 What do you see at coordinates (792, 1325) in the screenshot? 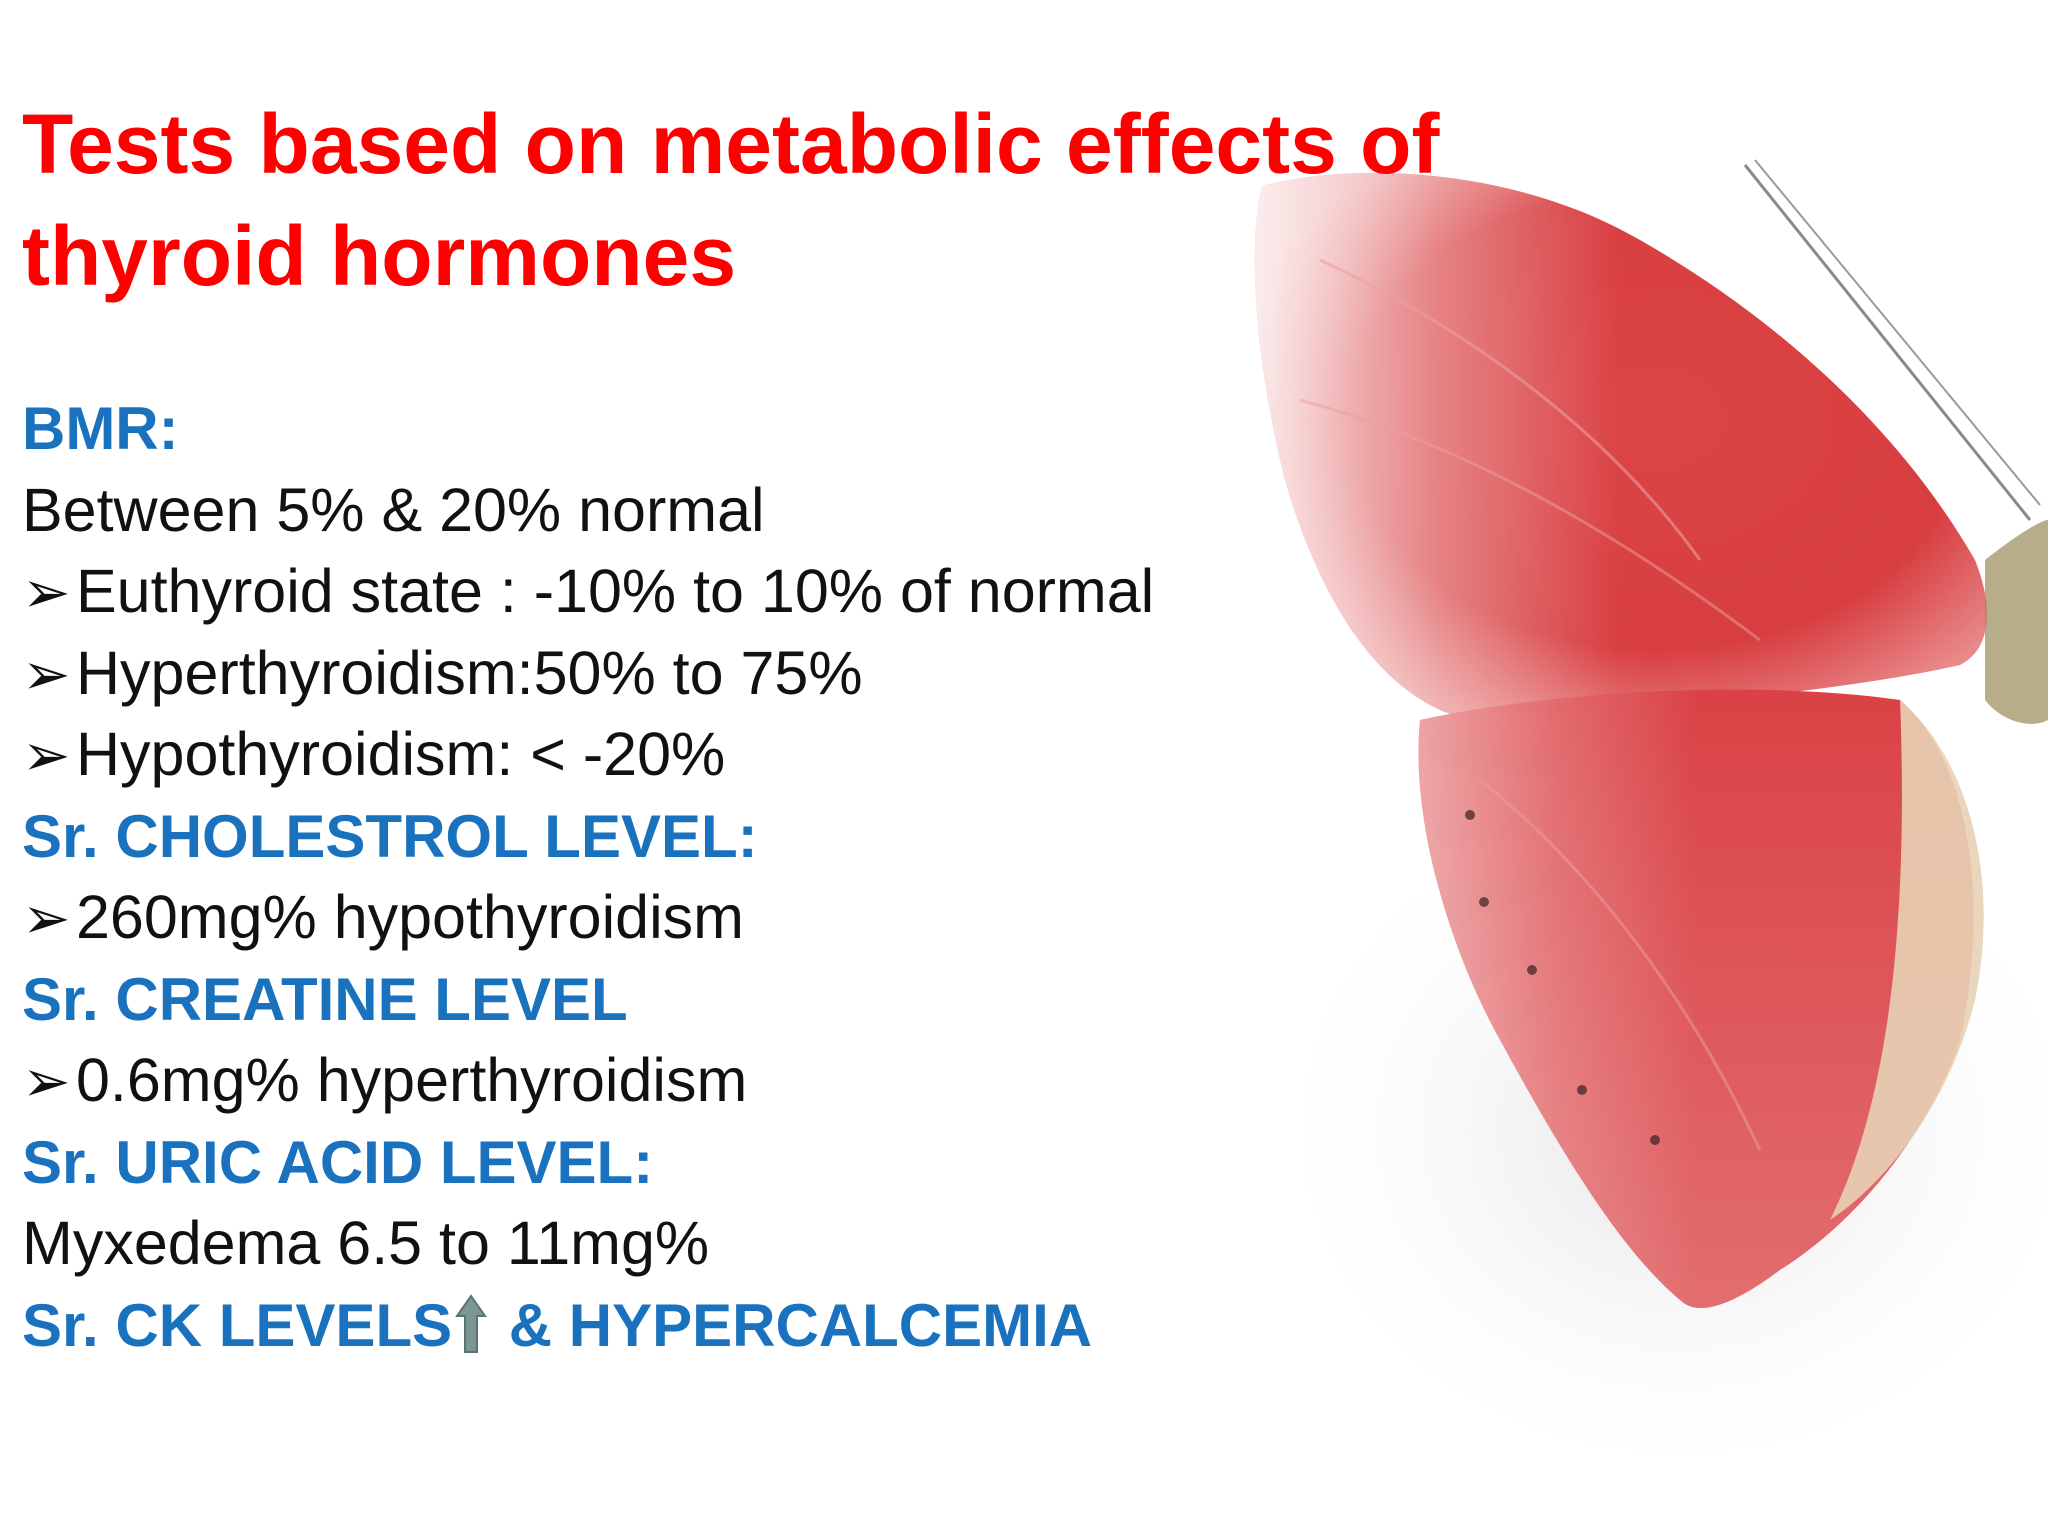
I see `ck-heading-part-2: & HYPERCALCEMIA` at bounding box center [792, 1325].